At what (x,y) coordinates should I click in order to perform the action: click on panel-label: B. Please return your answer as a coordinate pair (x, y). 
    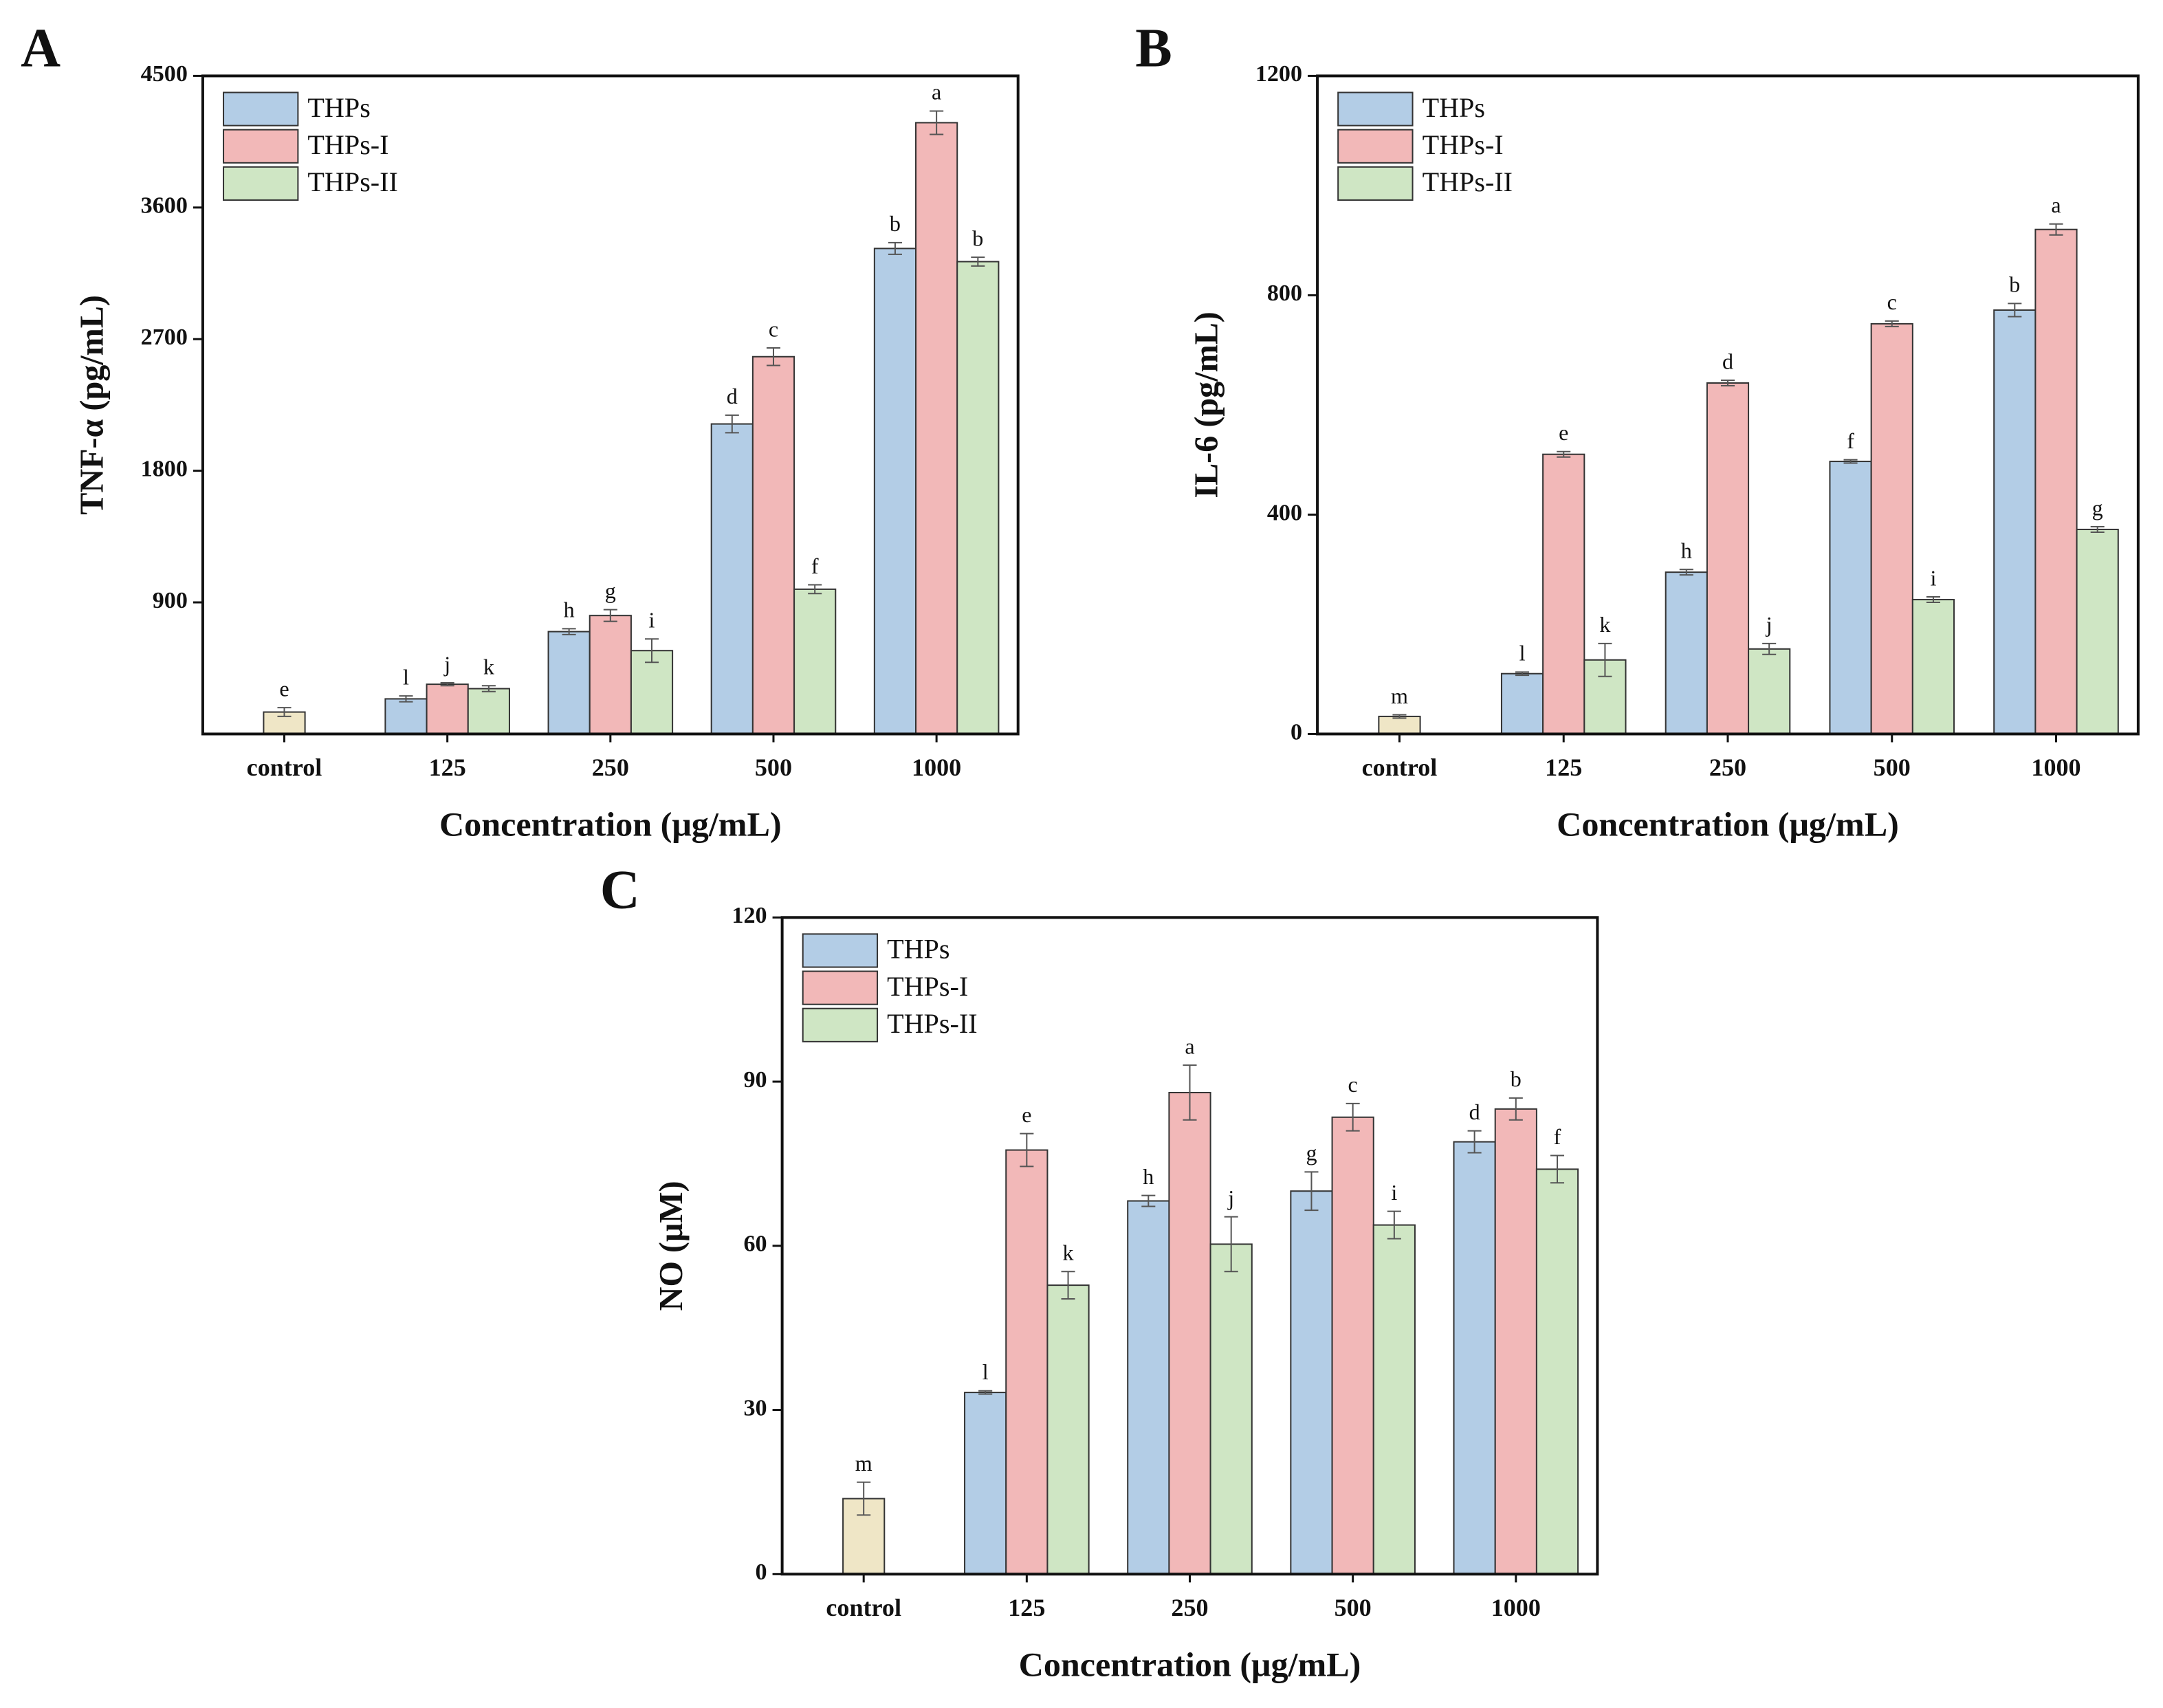
    Looking at the image, I should click on (1153, 48).